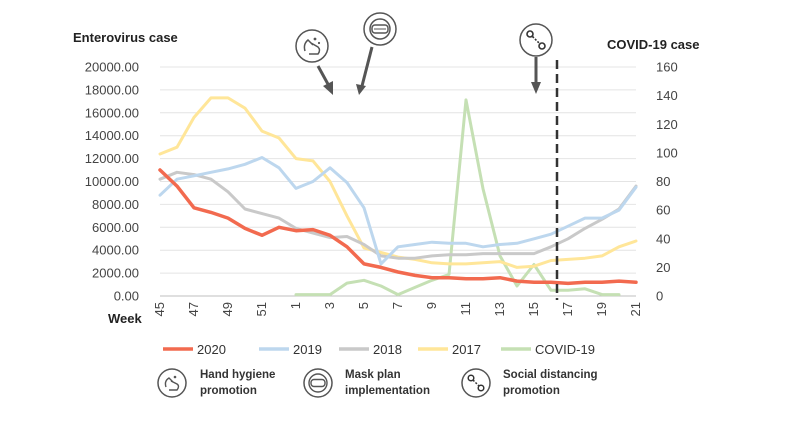 This screenshot has width=800, height=423. I want to click on x-tick-label: 47, so click(193, 309).